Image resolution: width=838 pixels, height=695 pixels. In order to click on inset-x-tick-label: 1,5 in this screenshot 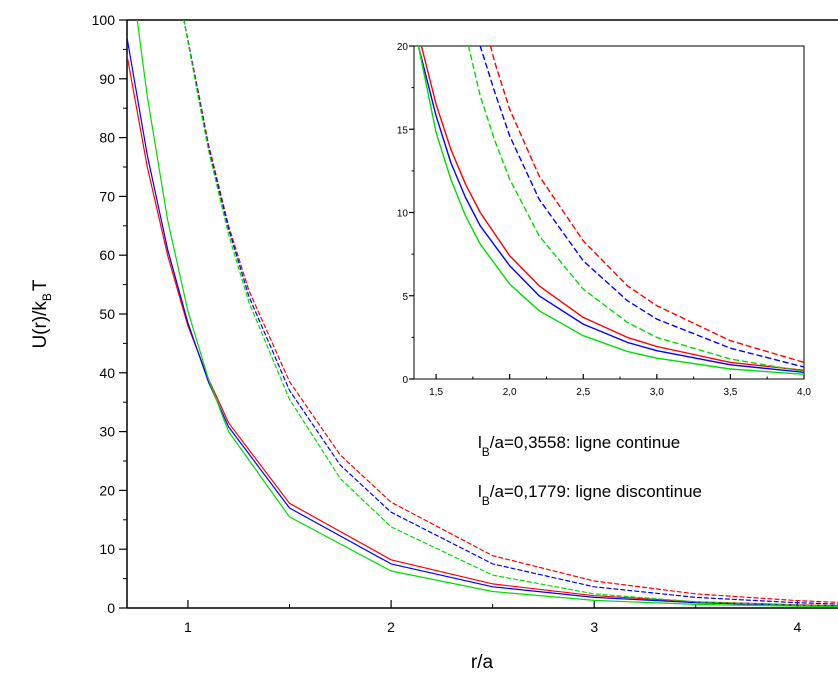, I will do `click(436, 392)`.